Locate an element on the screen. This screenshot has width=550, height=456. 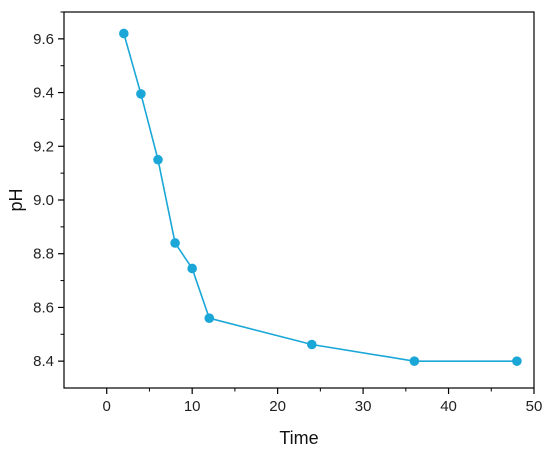
x-tick-label: 10 is located at coordinates (192, 406).